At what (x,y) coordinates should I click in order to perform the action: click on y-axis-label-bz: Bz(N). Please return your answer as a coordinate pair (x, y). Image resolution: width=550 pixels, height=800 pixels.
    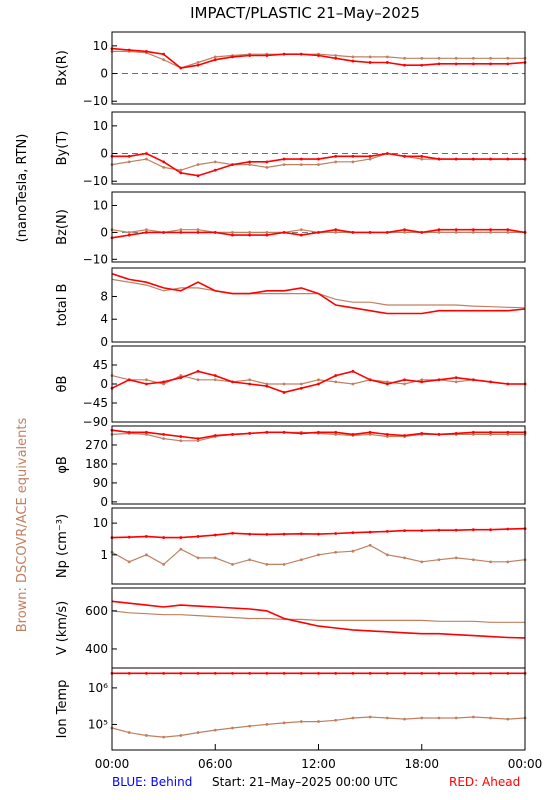
    Looking at the image, I should click on (62, 227).